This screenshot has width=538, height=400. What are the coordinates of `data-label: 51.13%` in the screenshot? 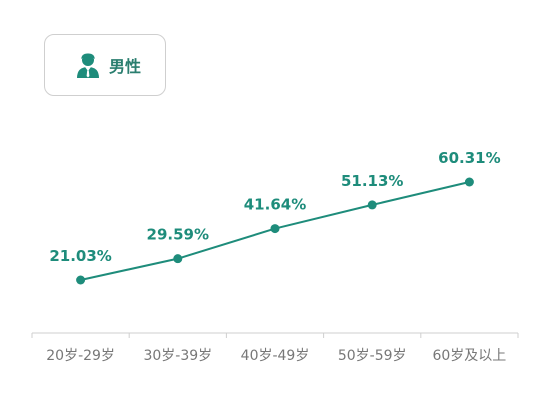 It's located at (372, 181).